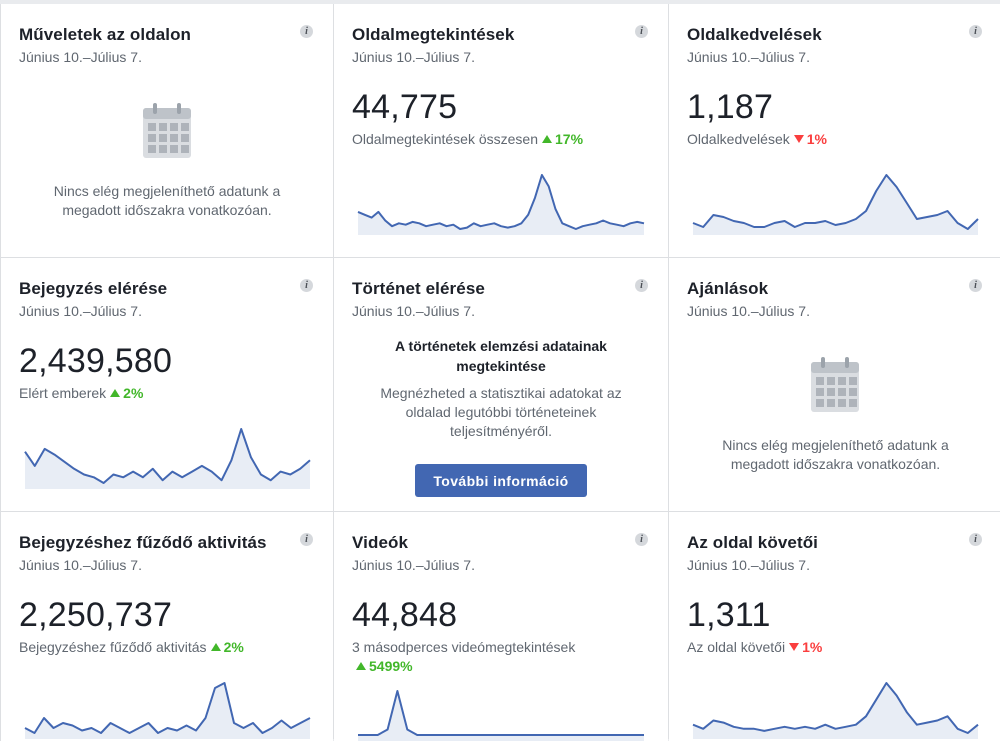 This screenshot has width=1000, height=741. Describe the element at coordinates (754, 34) in the screenshot. I see `card-title: Oldalkedvelések` at that location.